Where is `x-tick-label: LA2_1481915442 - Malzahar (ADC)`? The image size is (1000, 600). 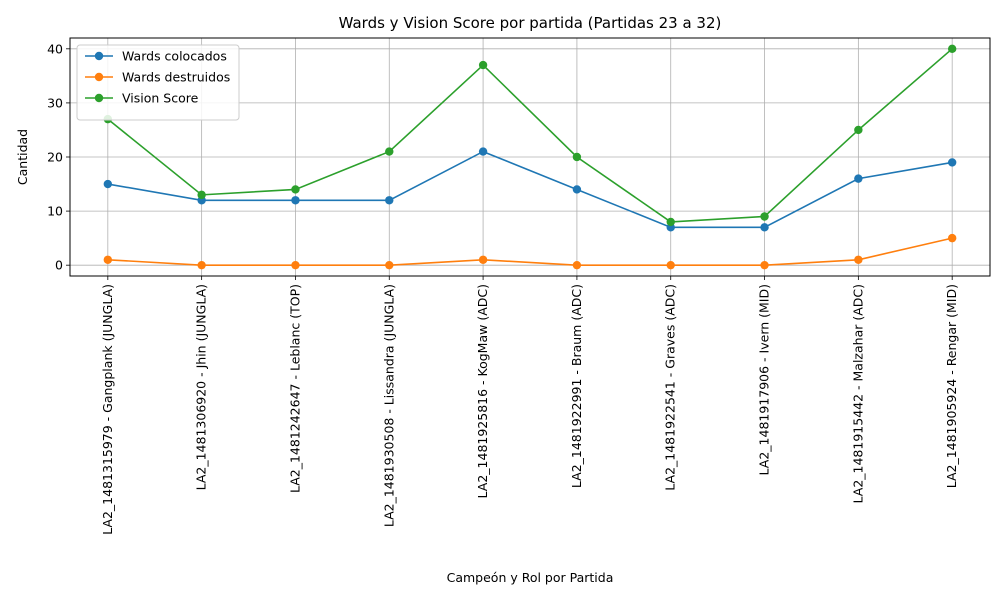 x-tick-label: LA2_1481915442 - Malzahar (ADC) is located at coordinates (857, 393).